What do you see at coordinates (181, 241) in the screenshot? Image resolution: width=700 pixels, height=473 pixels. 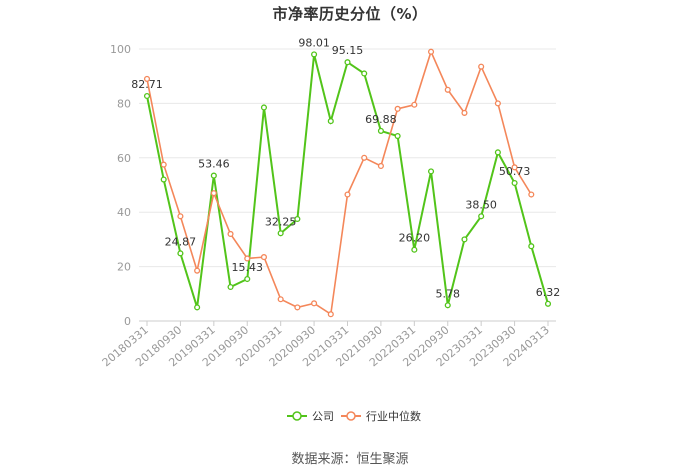 I see `data-label: 24.87` at bounding box center [181, 241].